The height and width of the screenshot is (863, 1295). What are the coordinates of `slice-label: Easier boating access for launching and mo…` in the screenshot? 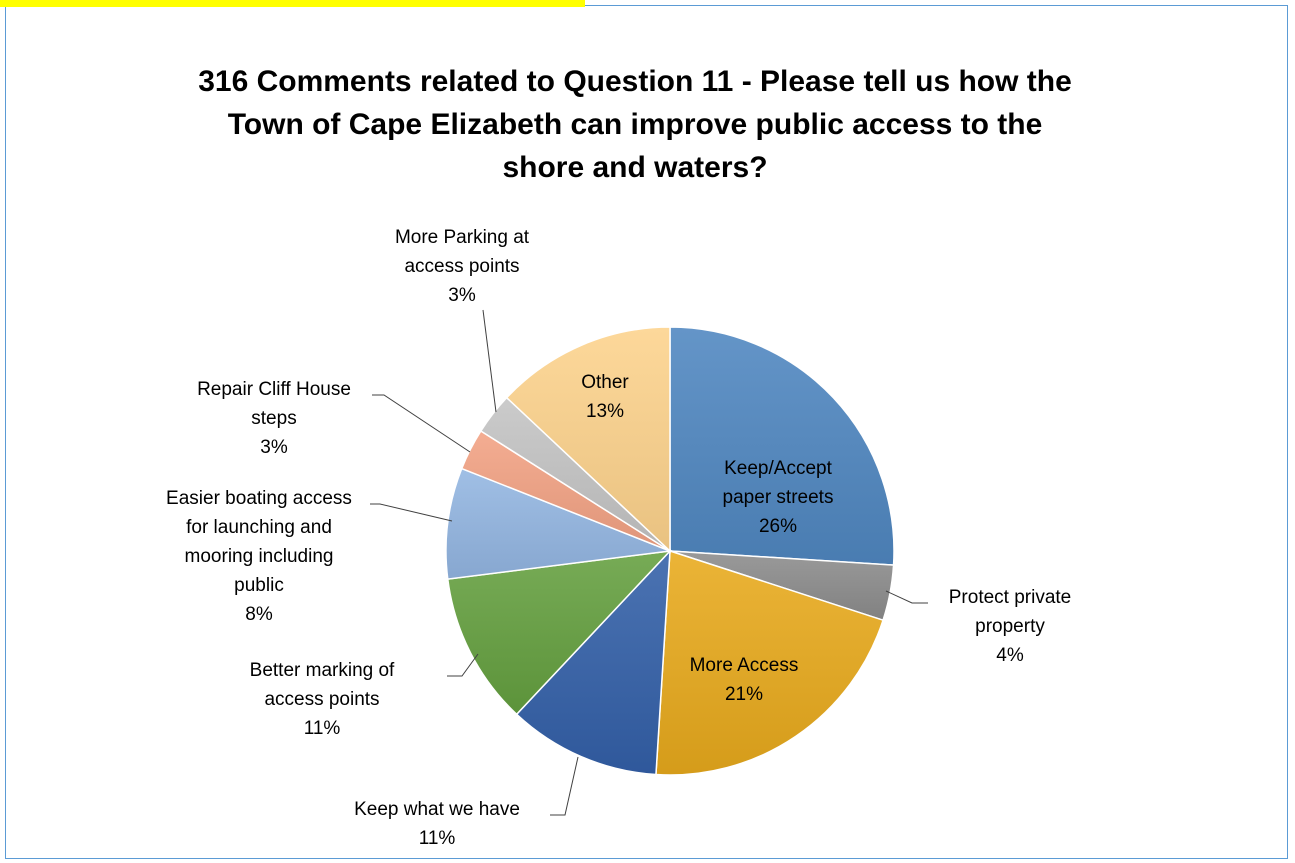 It's located at (259, 556).